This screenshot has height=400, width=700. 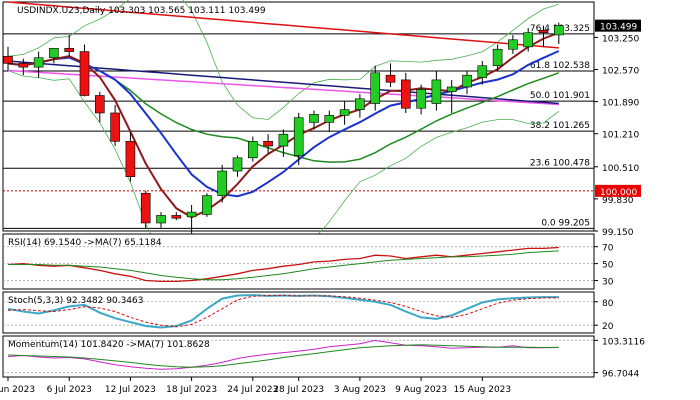 I want to click on y-tick-label: 101.210, so click(x=620, y=136).